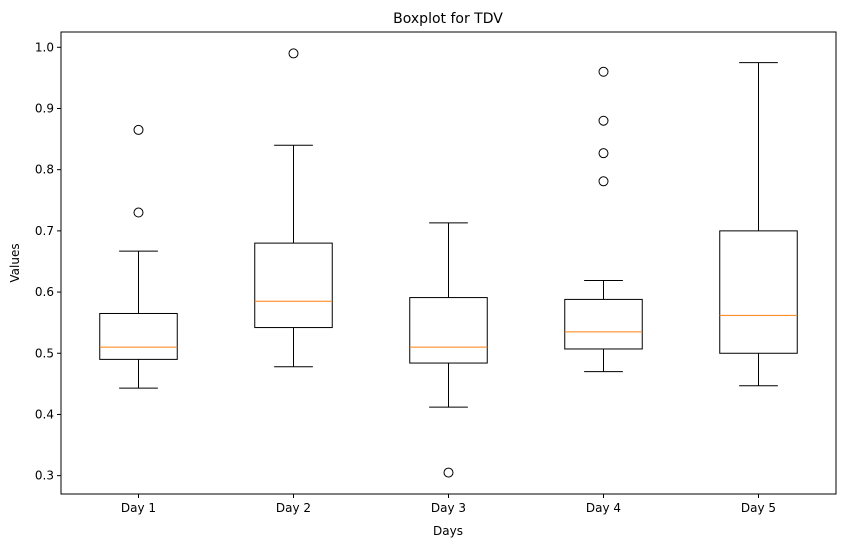  What do you see at coordinates (758, 508) in the screenshot?
I see `x-tick-label: Day 5` at bounding box center [758, 508].